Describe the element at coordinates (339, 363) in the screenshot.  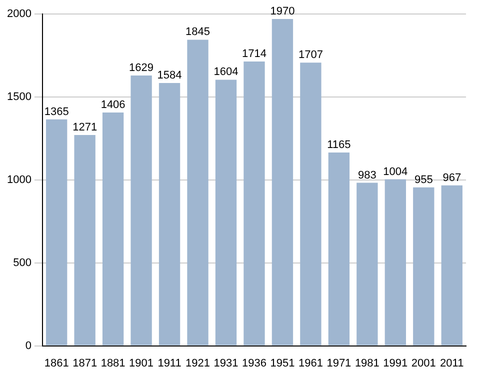
I see `x-tick-label: 1971` at that location.